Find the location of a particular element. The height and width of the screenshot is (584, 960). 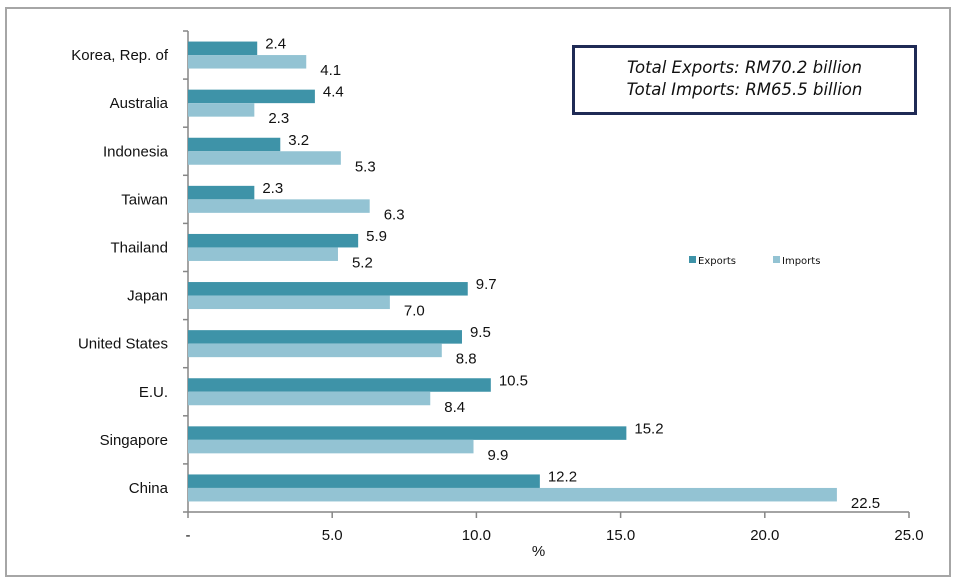

x-tick-label: 10.0 is located at coordinates (476, 535).